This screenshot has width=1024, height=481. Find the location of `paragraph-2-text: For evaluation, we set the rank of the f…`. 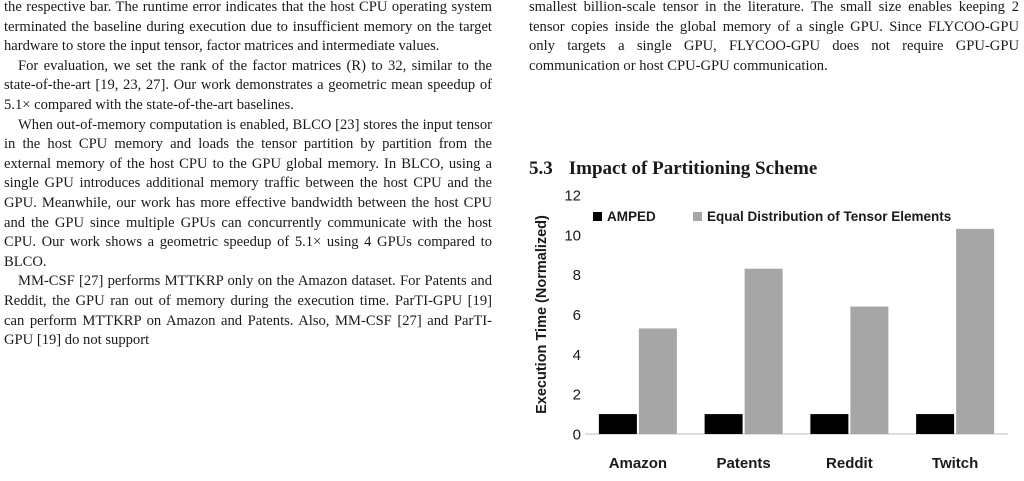

paragraph-2-text: For evaluation, we set the rank of the f… is located at coordinates (248, 85).